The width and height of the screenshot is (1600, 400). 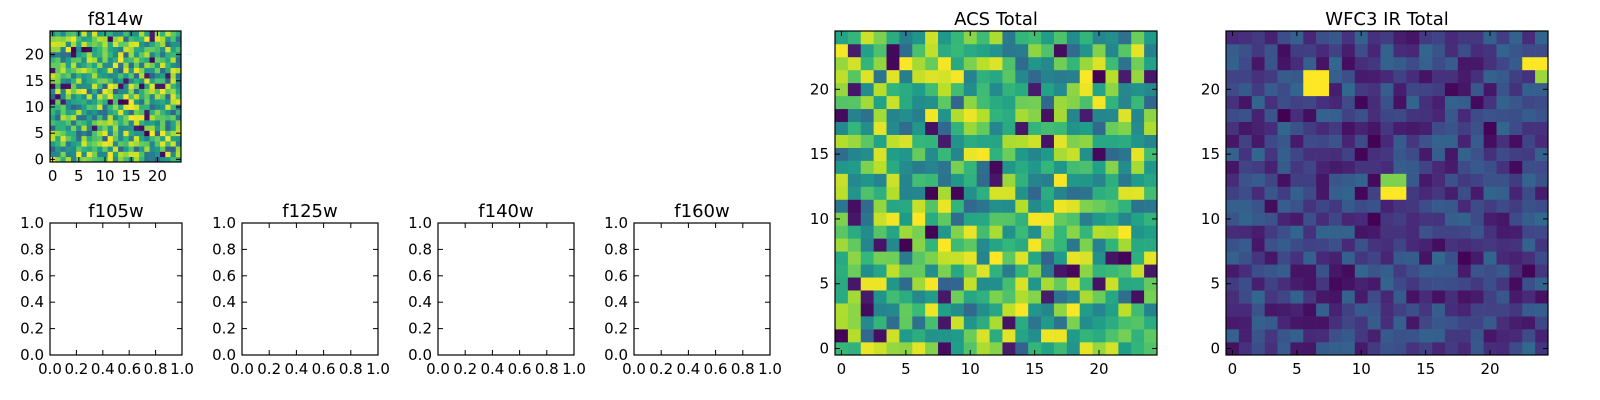 I want to click on y-tick-label: 0.0, so click(x=420, y=355).